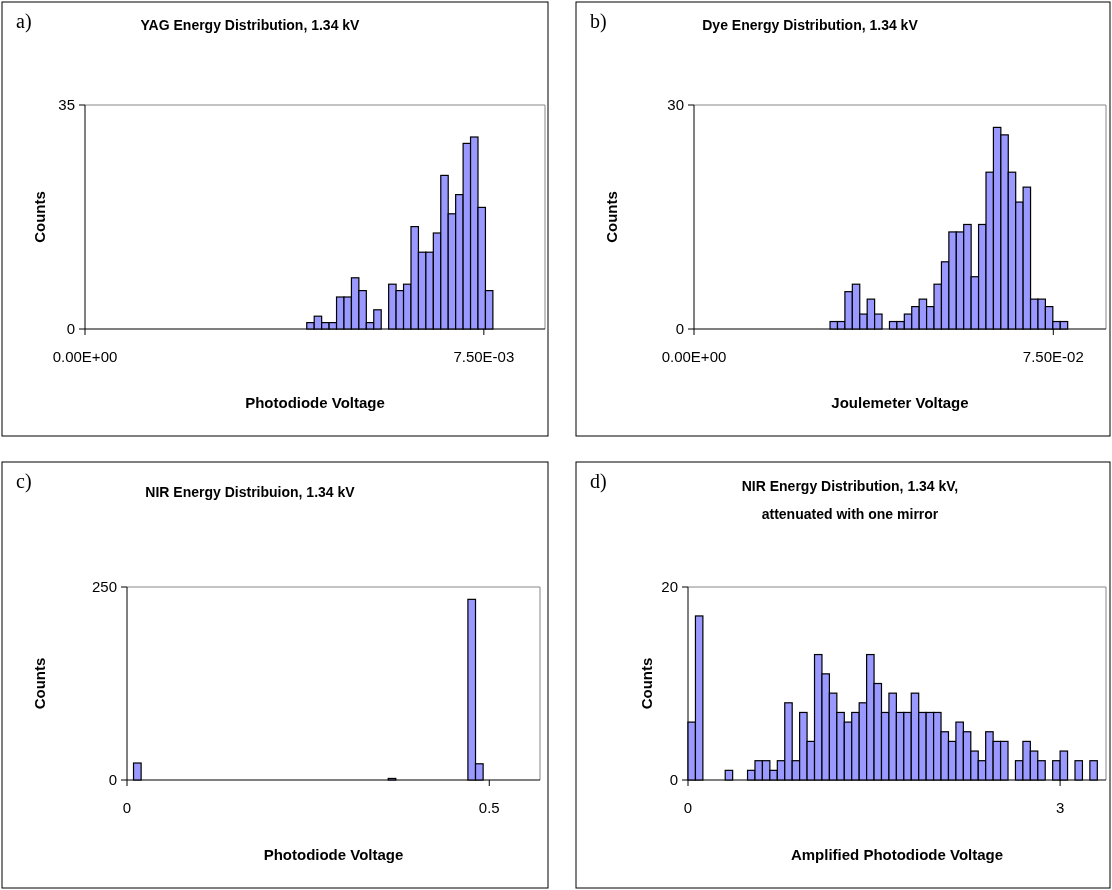 This screenshot has width=1112, height=890. Describe the element at coordinates (250, 25) in the screenshot. I see `chart-title: YAG Energy Distribution, 1.34 kV` at that location.